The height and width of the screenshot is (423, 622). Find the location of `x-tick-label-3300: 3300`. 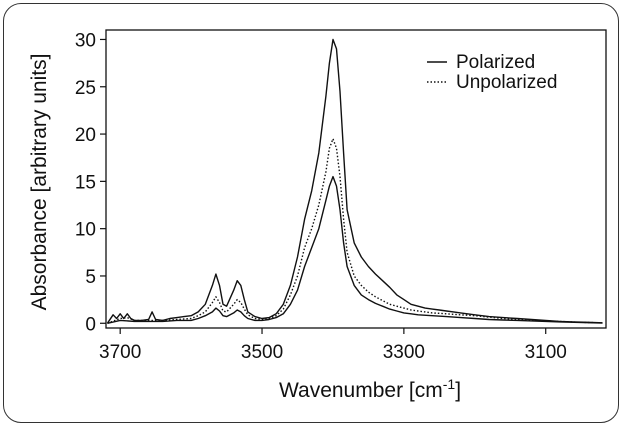

x-tick-label-3300: 3300 is located at coordinates (404, 352).